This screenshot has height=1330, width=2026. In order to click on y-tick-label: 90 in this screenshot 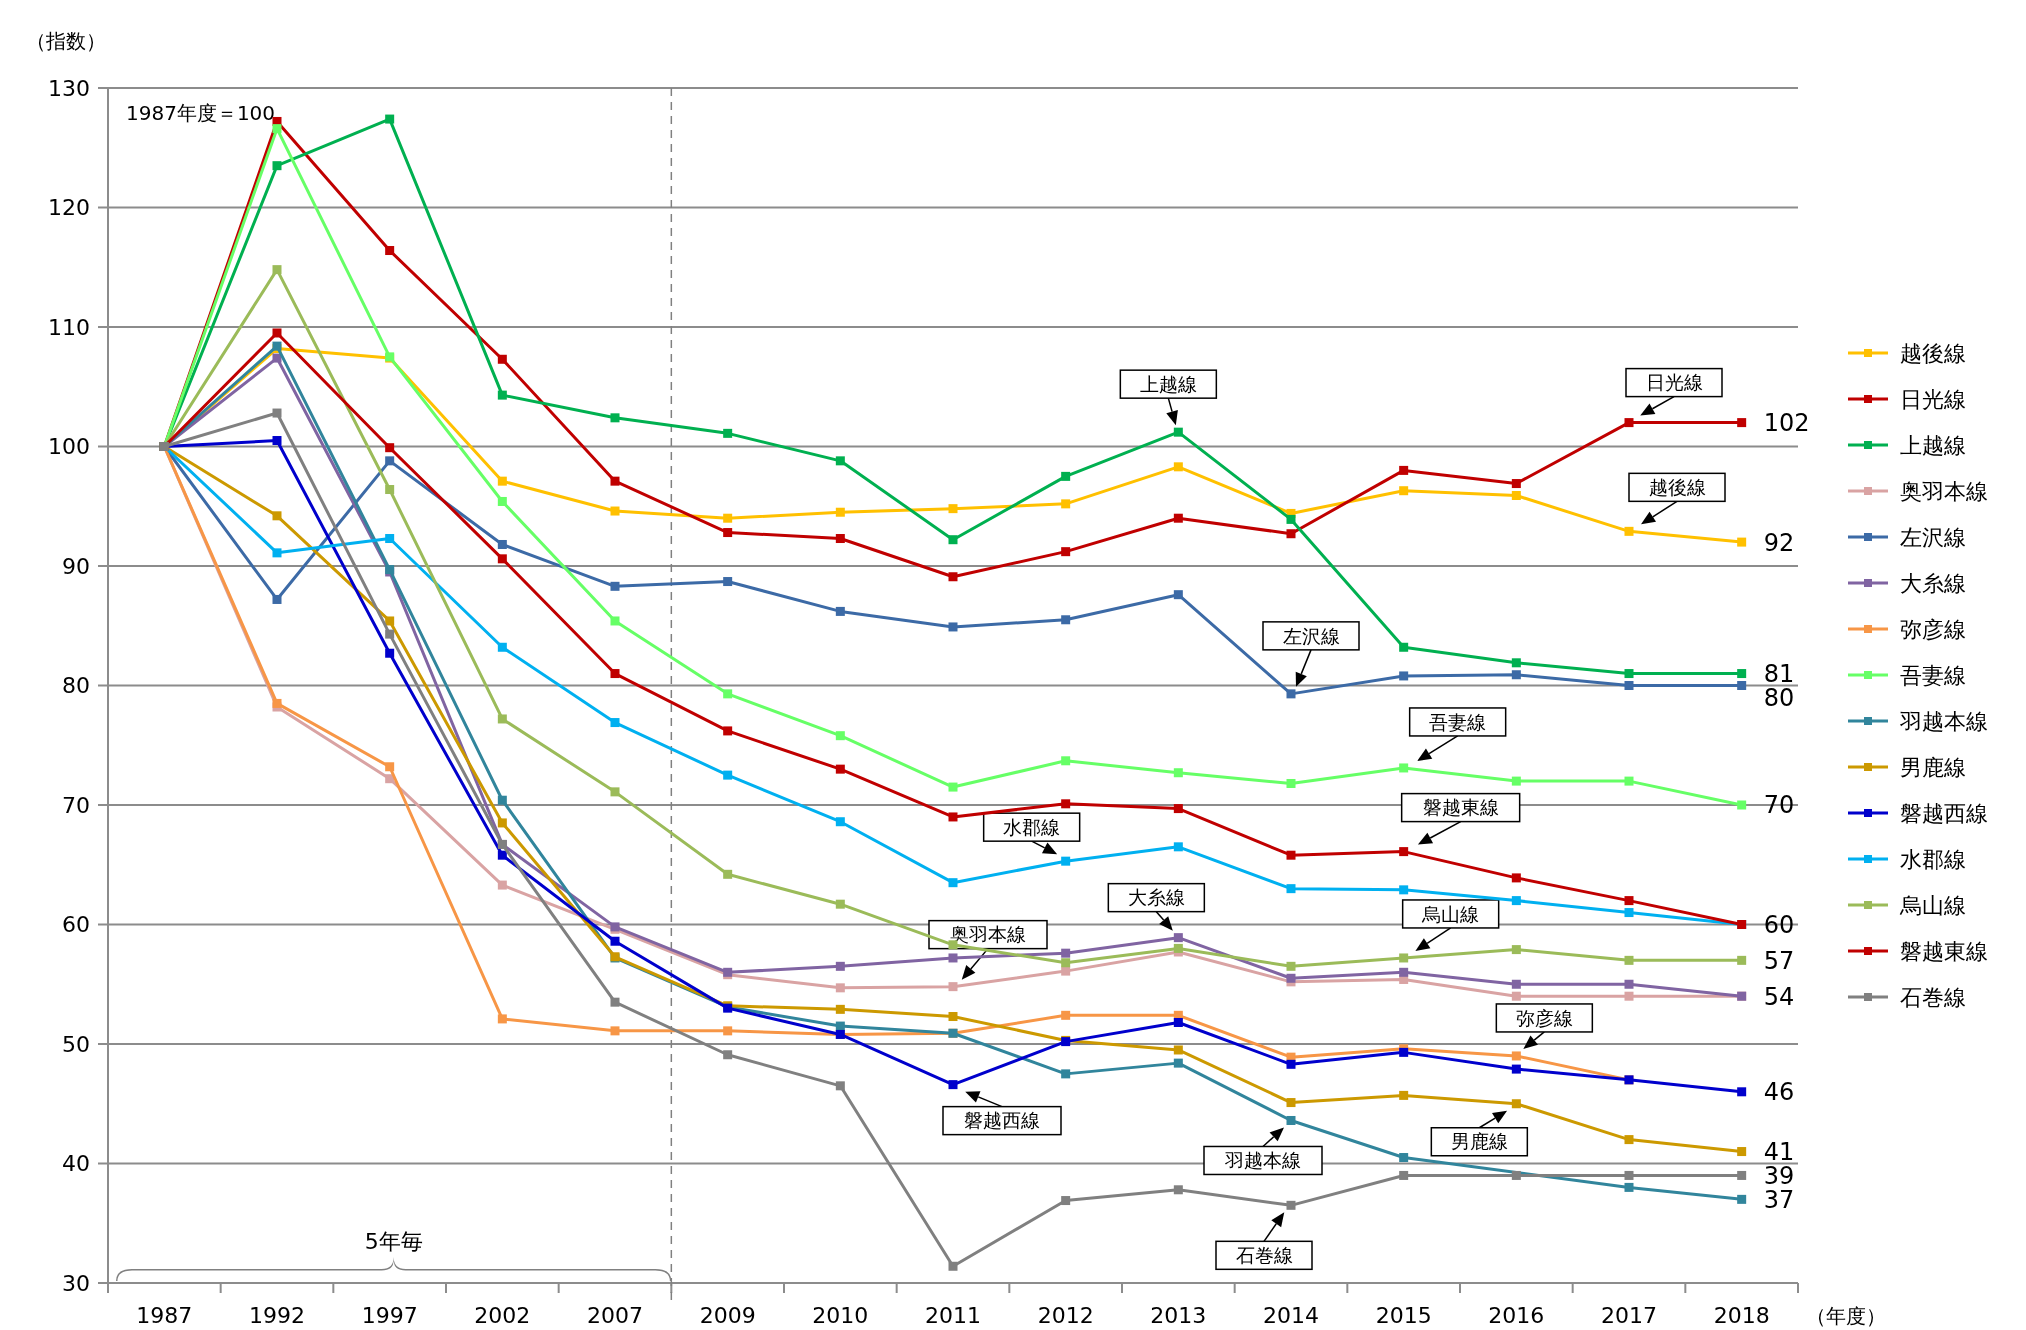, I will do `click(76, 566)`.